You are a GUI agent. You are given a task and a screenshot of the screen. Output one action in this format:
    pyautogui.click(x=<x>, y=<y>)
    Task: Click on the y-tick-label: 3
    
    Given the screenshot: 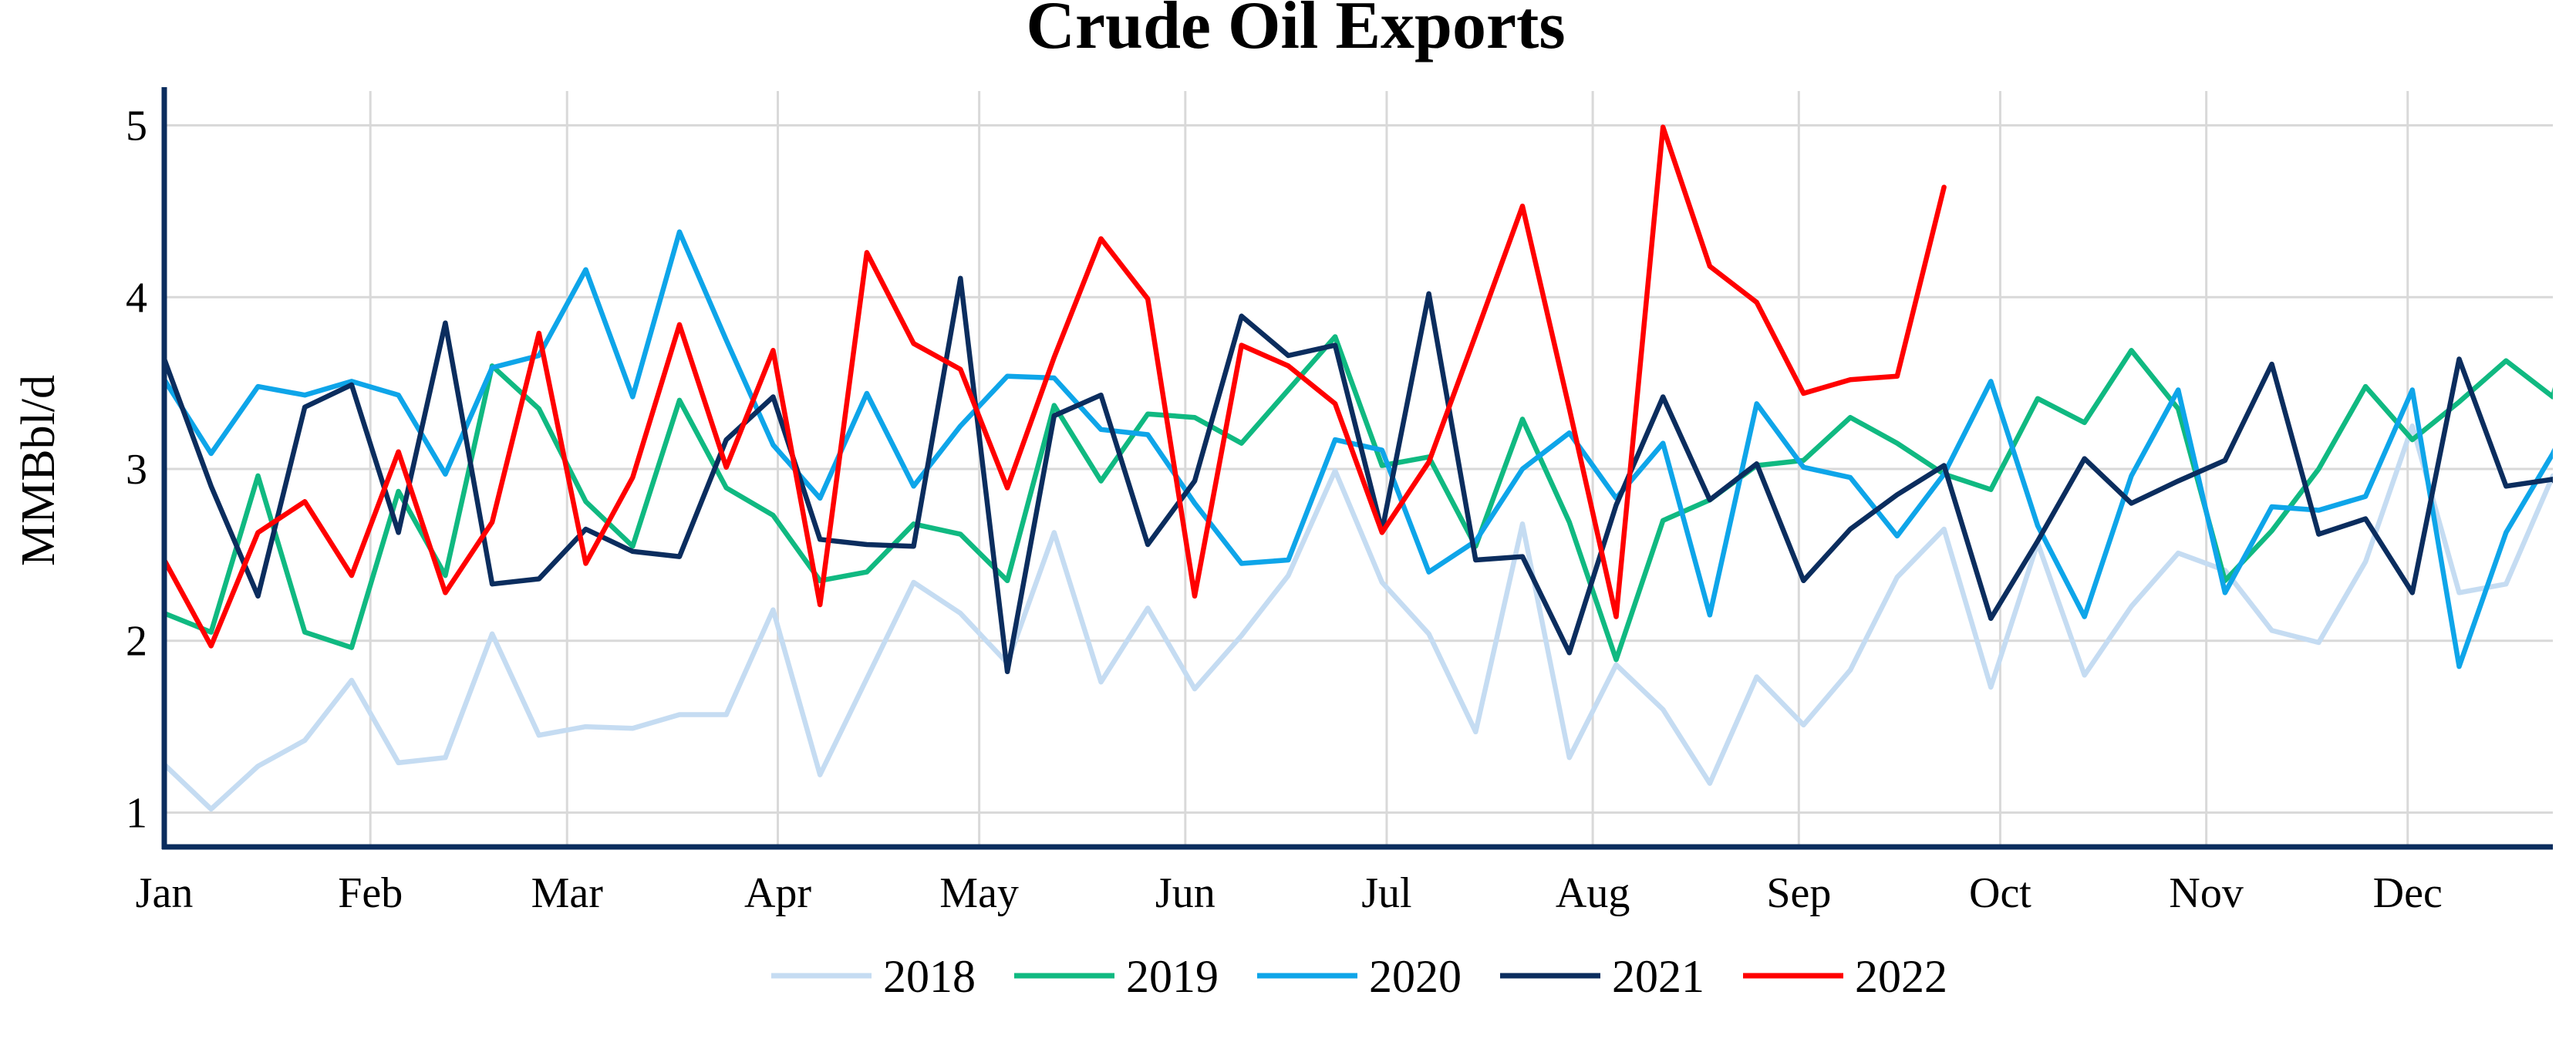 What is the action you would take?
    pyautogui.click(x=136, y=470)
    